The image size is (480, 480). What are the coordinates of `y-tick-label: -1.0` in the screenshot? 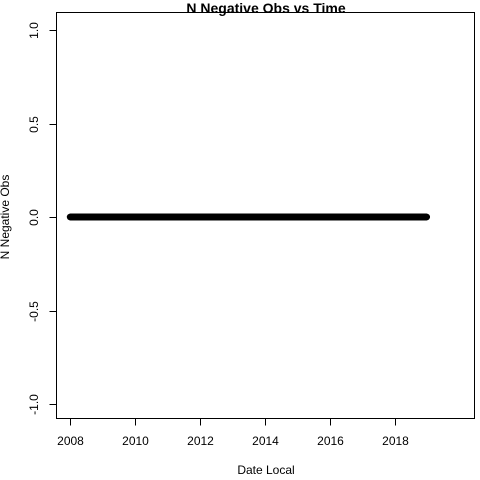 It's located at (34, 404).